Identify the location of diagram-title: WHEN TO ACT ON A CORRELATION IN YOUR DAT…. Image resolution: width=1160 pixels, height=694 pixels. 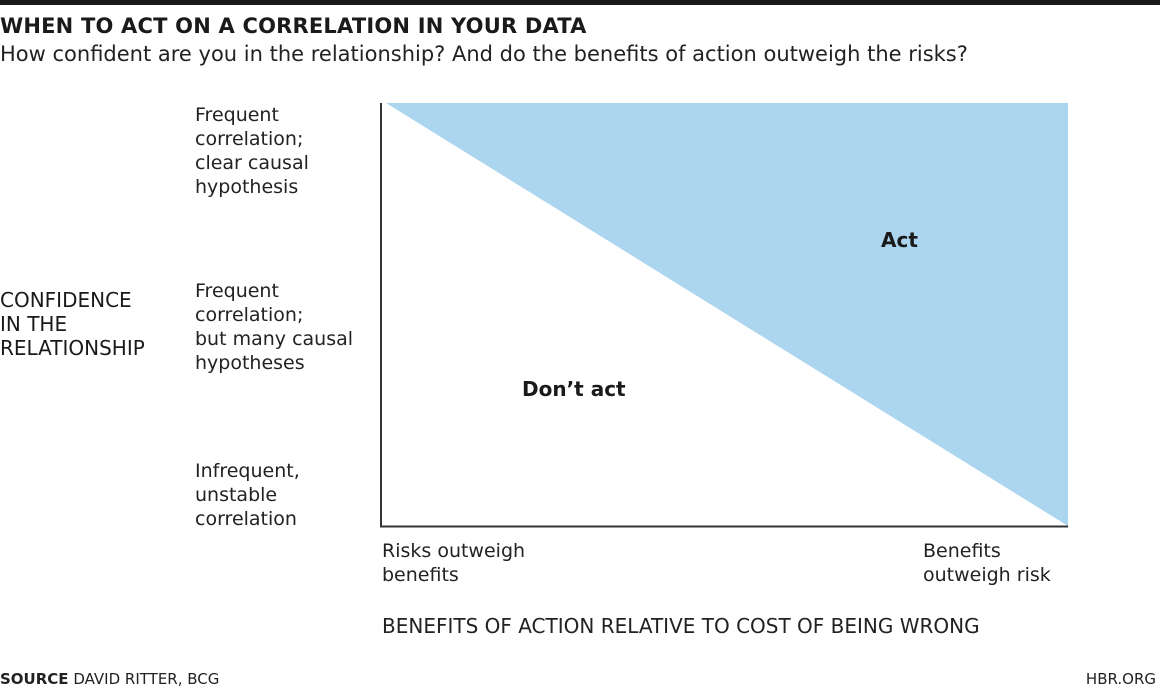
(293, 26).